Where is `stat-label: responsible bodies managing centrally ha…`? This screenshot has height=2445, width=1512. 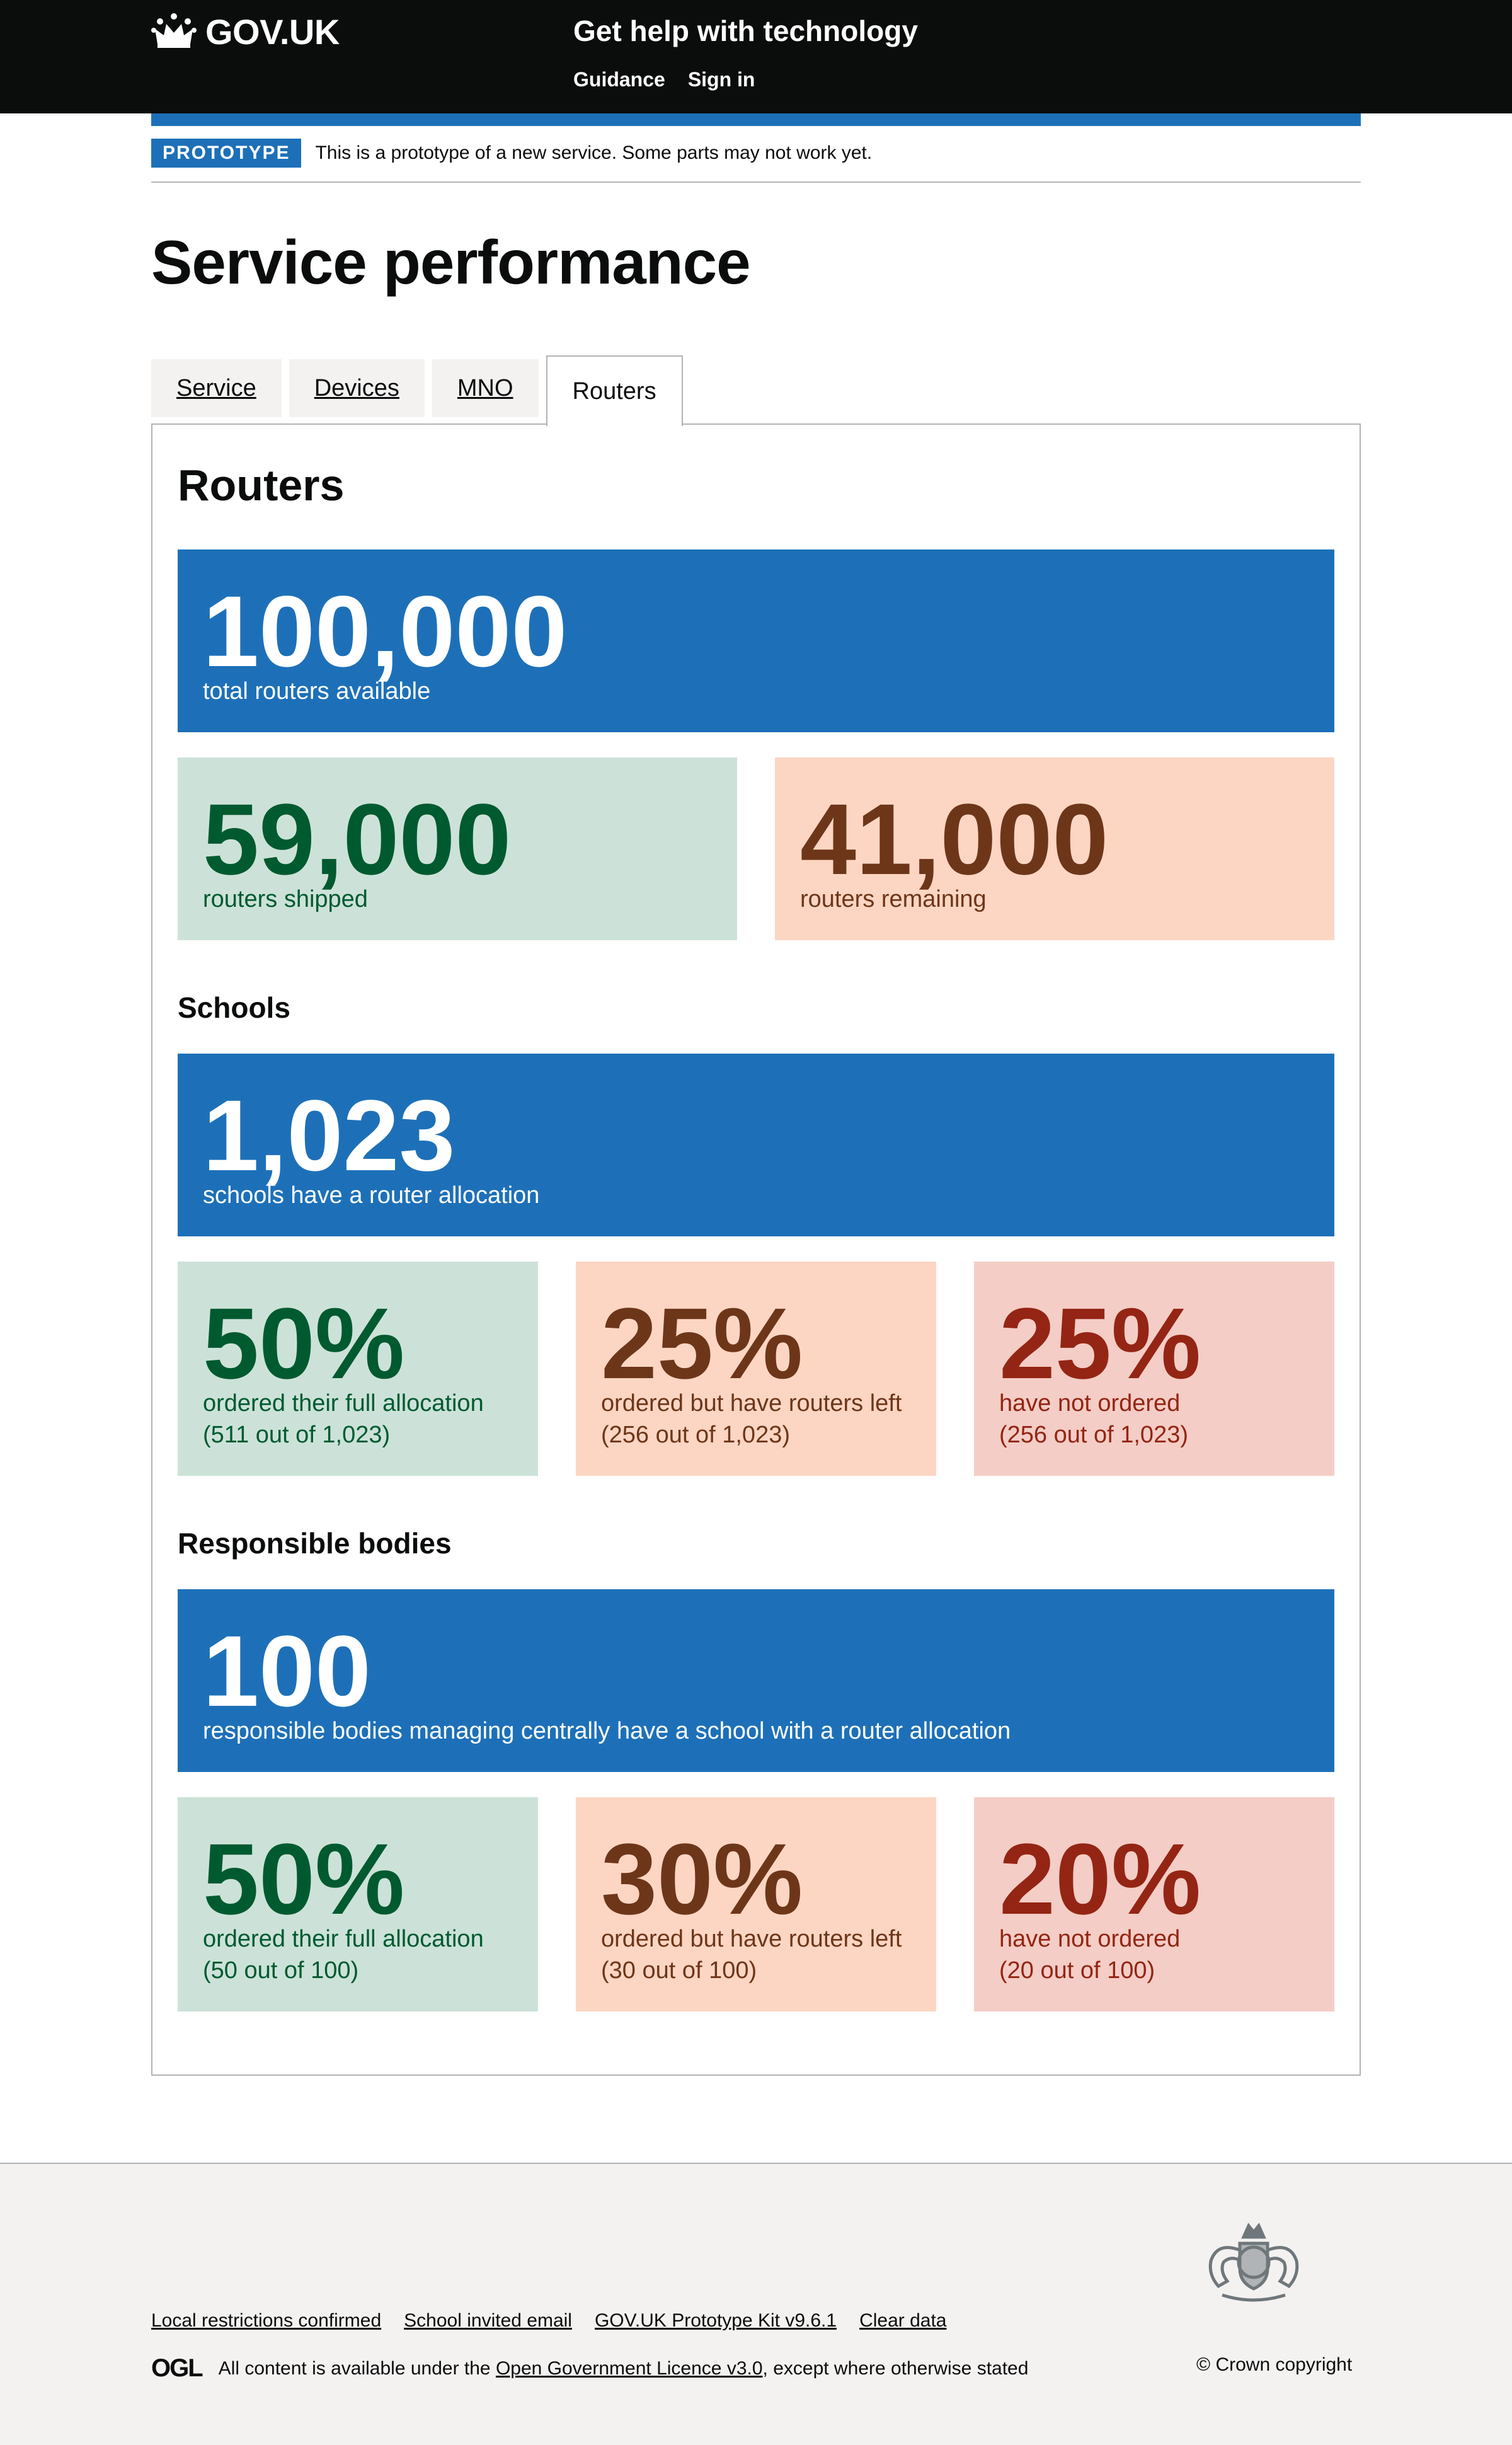 stat-label: responsible bodies managing centrally ha… is located at coordinates (607, 1731).